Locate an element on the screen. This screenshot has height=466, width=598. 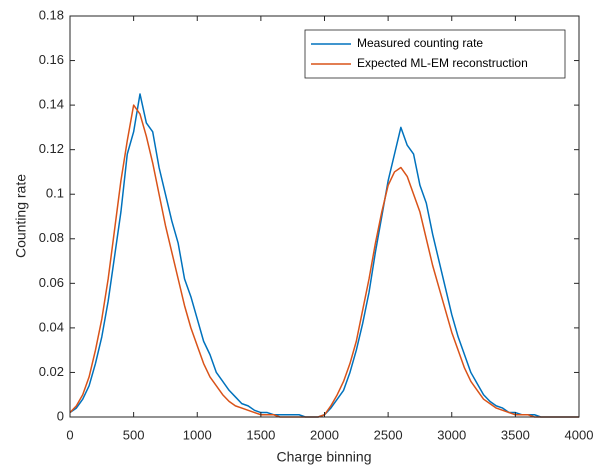
y-tick-label: 0.08 is located at coordinates (51, 237).